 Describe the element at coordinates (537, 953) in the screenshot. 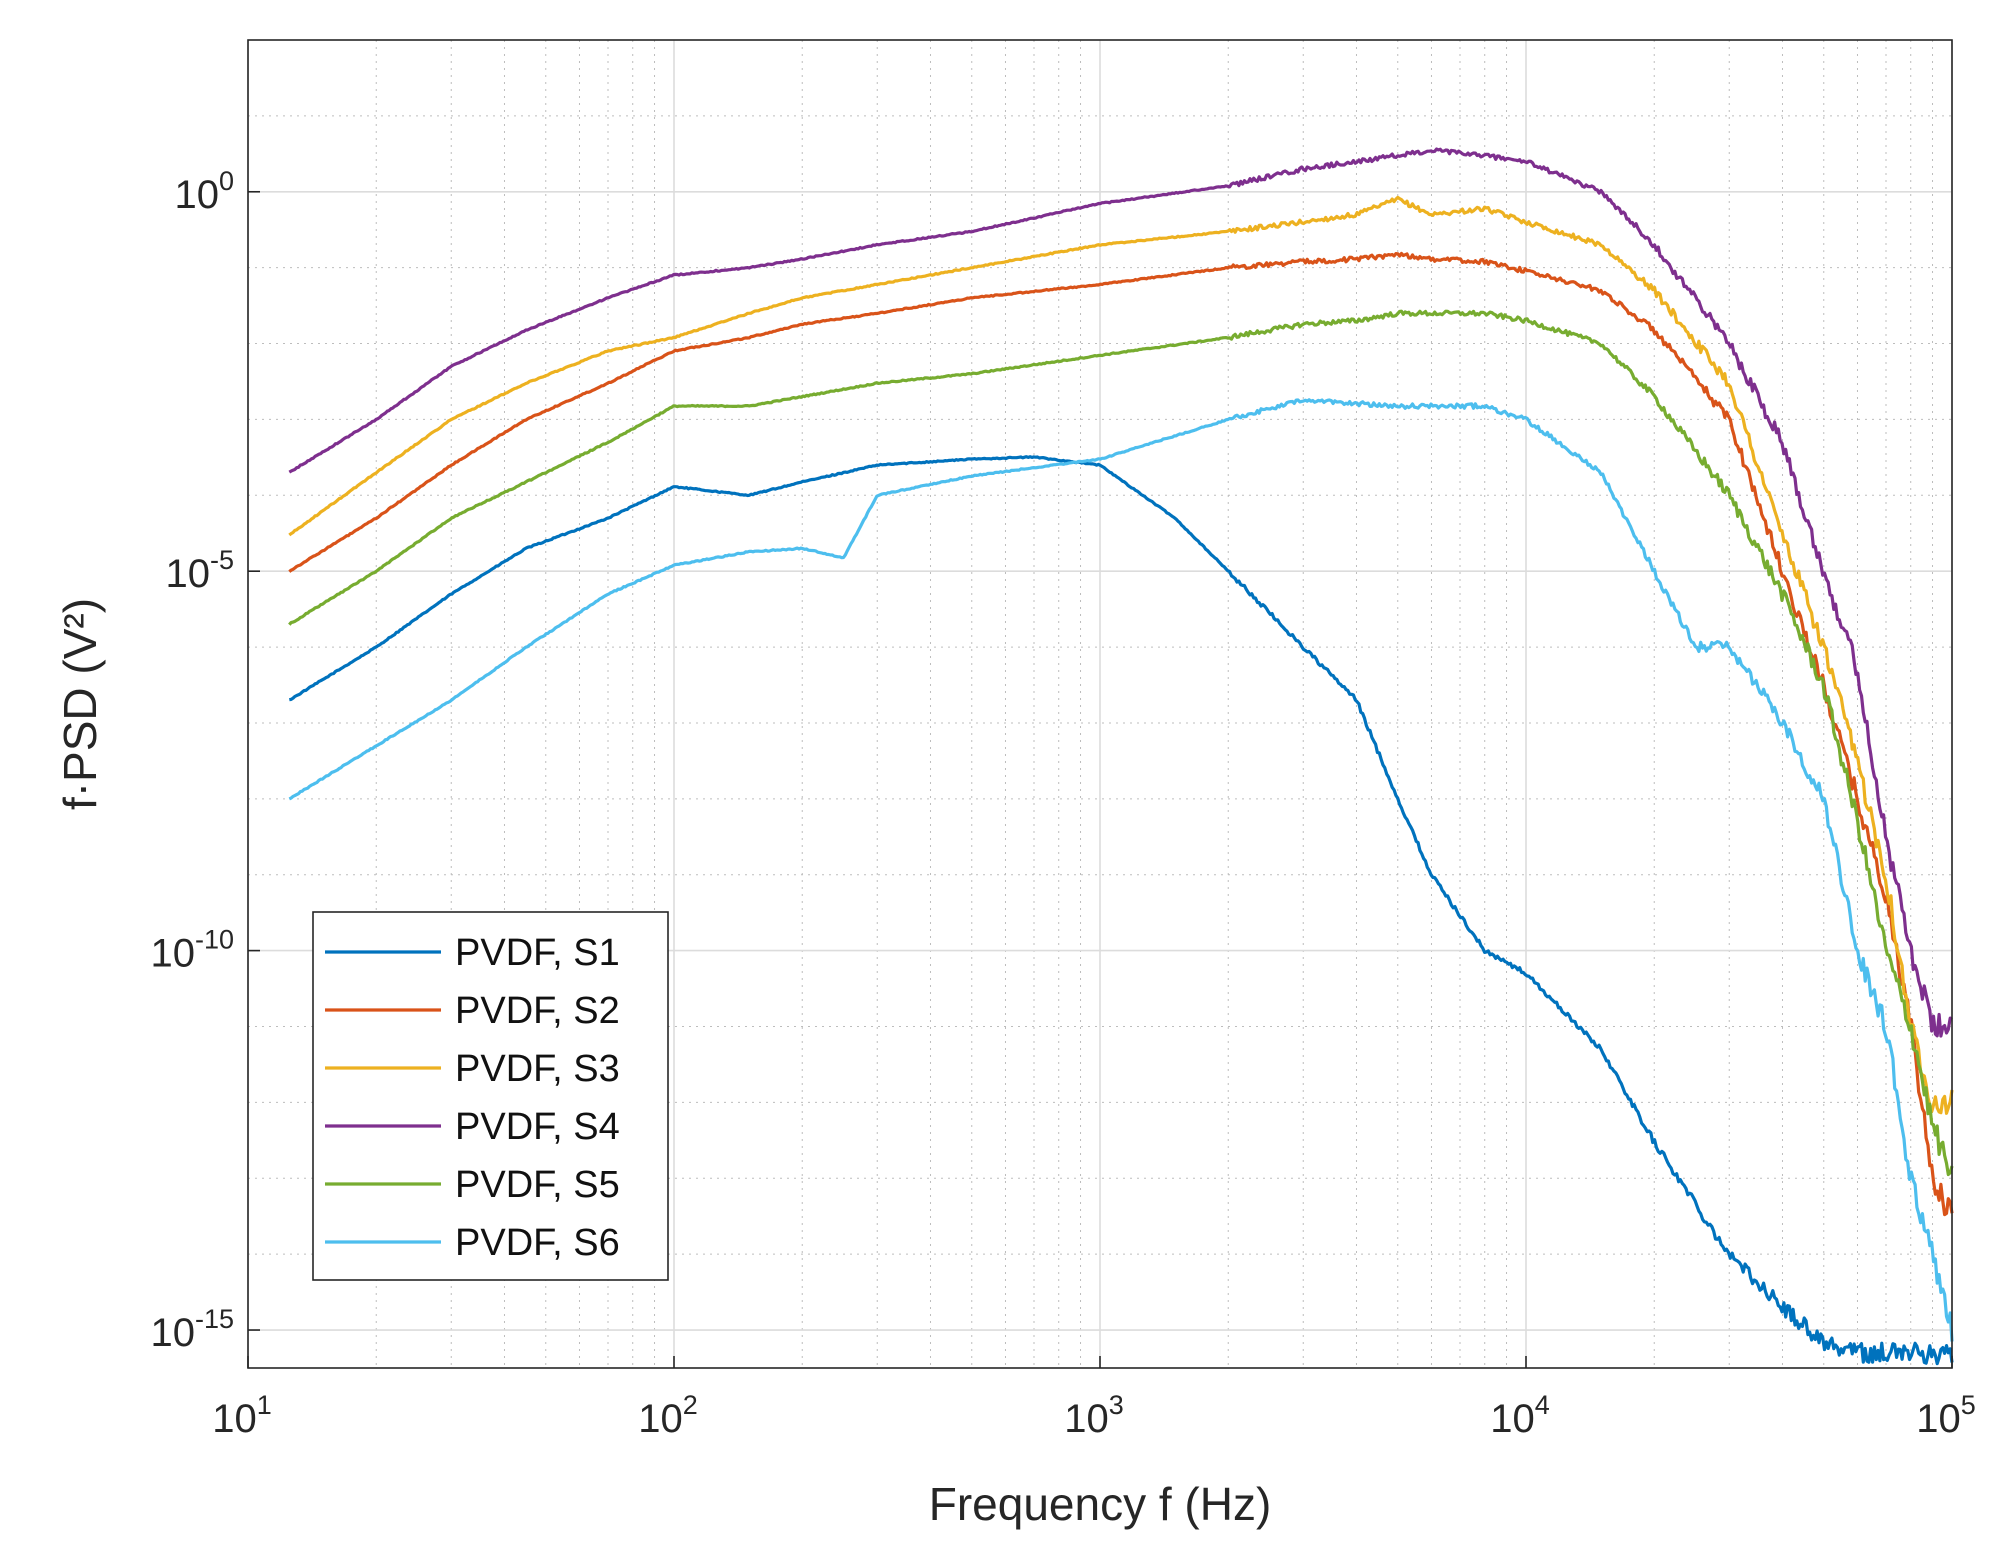

I see `legend-label-1: PVDF, S1` at that location.